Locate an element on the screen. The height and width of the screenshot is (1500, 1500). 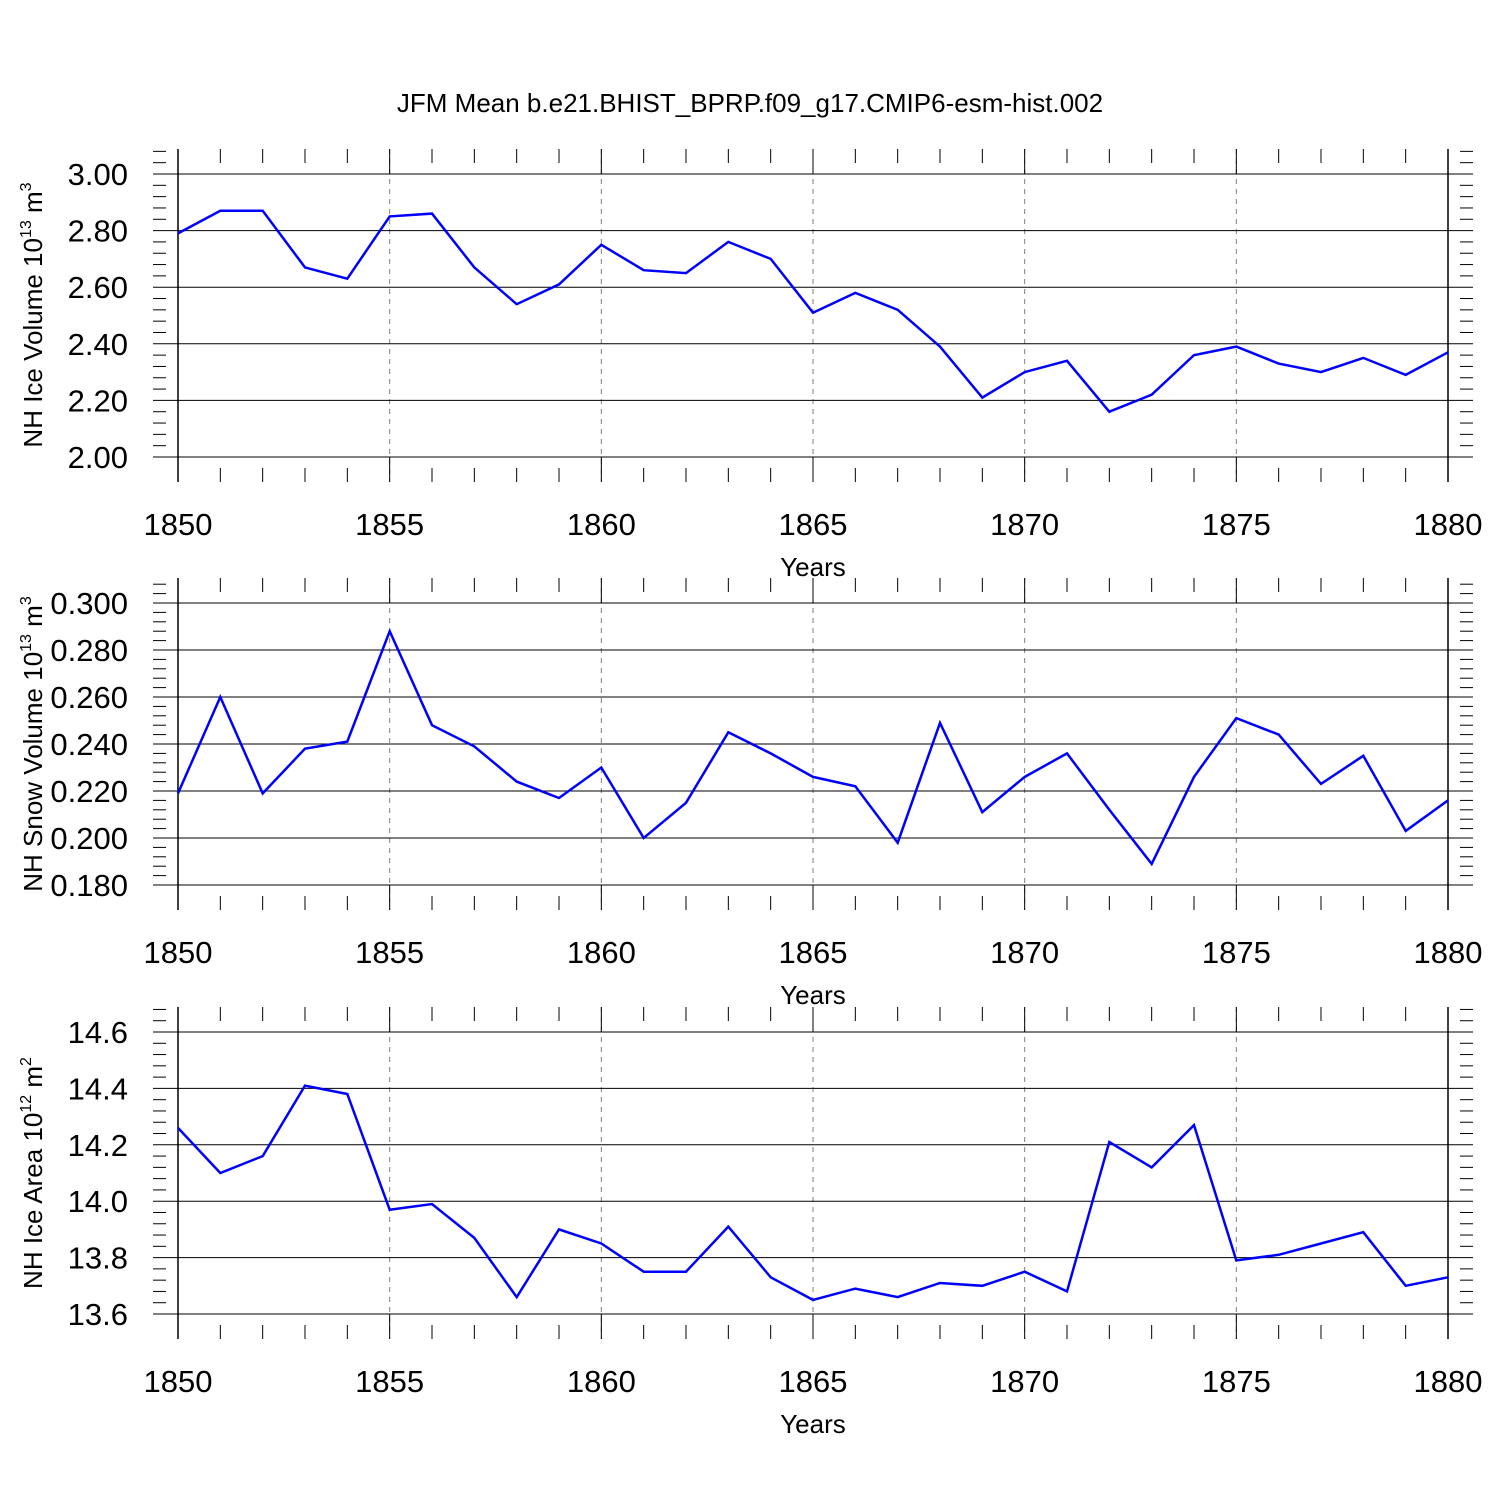
y-axis-label: NH Ice Area 1012 m2 is located at coordinates (33, 1173).